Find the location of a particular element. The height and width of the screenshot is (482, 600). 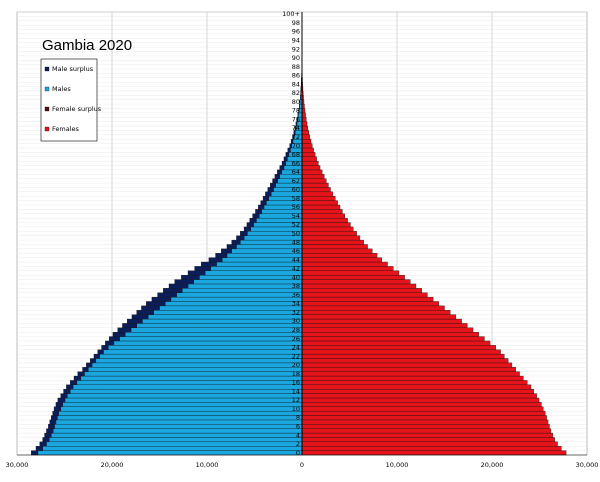

x-tick-label: 10,000 is located at coordinates (397, 465).